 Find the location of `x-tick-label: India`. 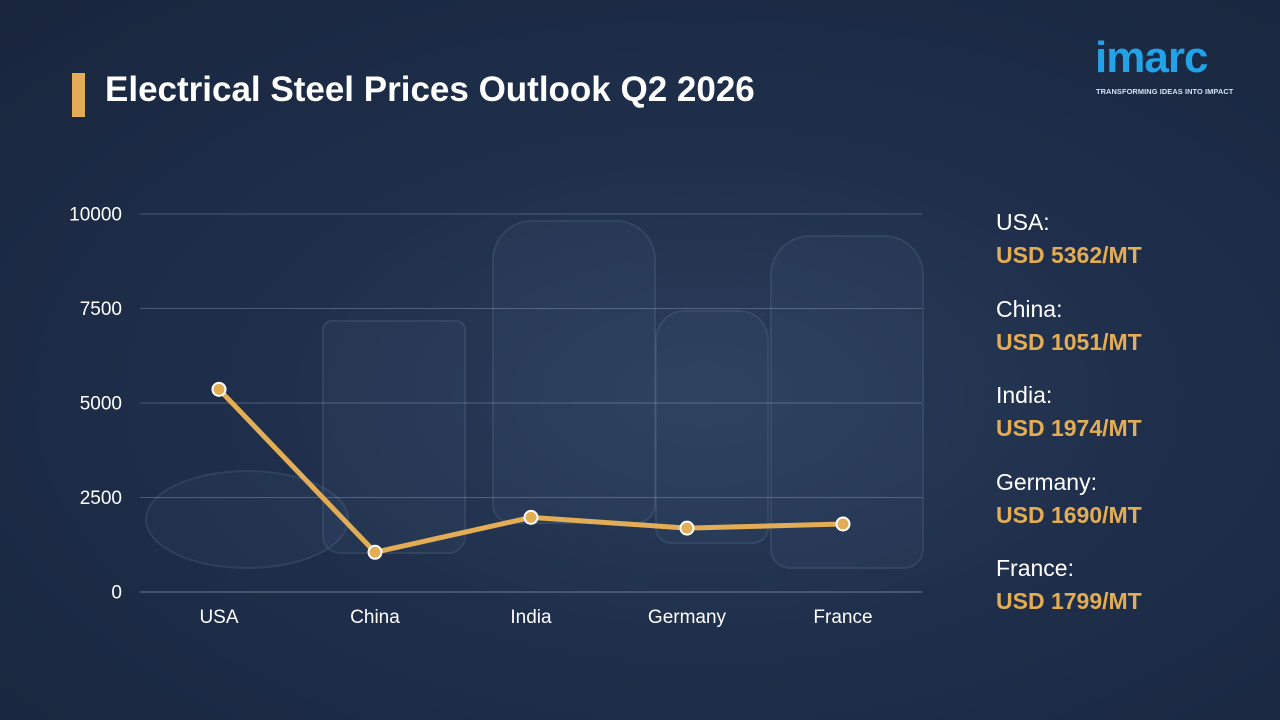

x-tick-label: India is located at coordinates (531, 617).